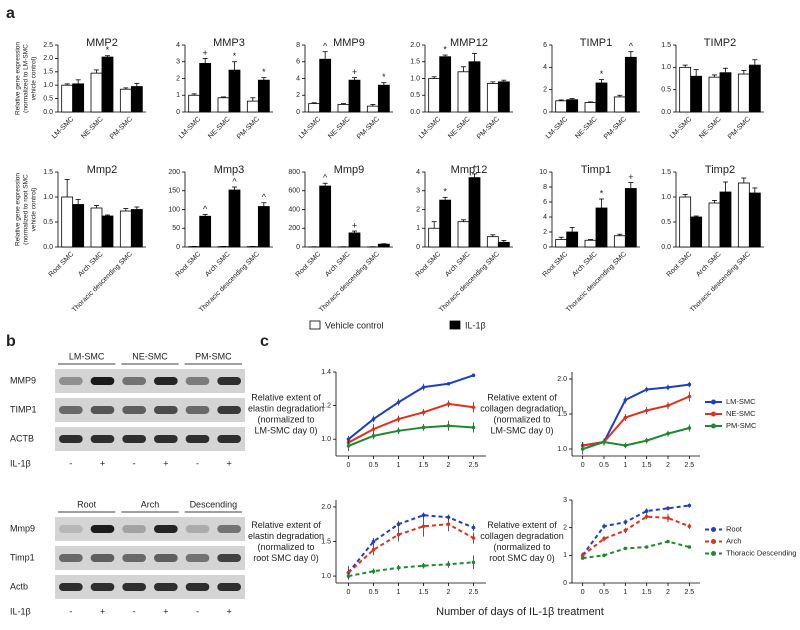  Describe the element at coordinates (349, 282) in the screenshot. I see `x-tick-label: Thoracic descending SMC` at that location.